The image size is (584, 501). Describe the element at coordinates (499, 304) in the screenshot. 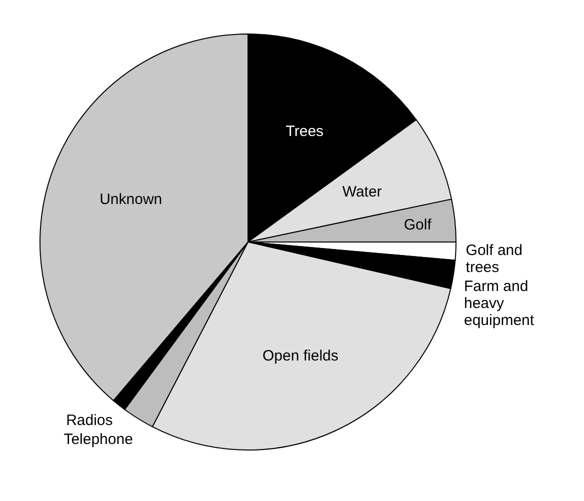

I see `slice-label: Farm and heavy equipment` at that location.